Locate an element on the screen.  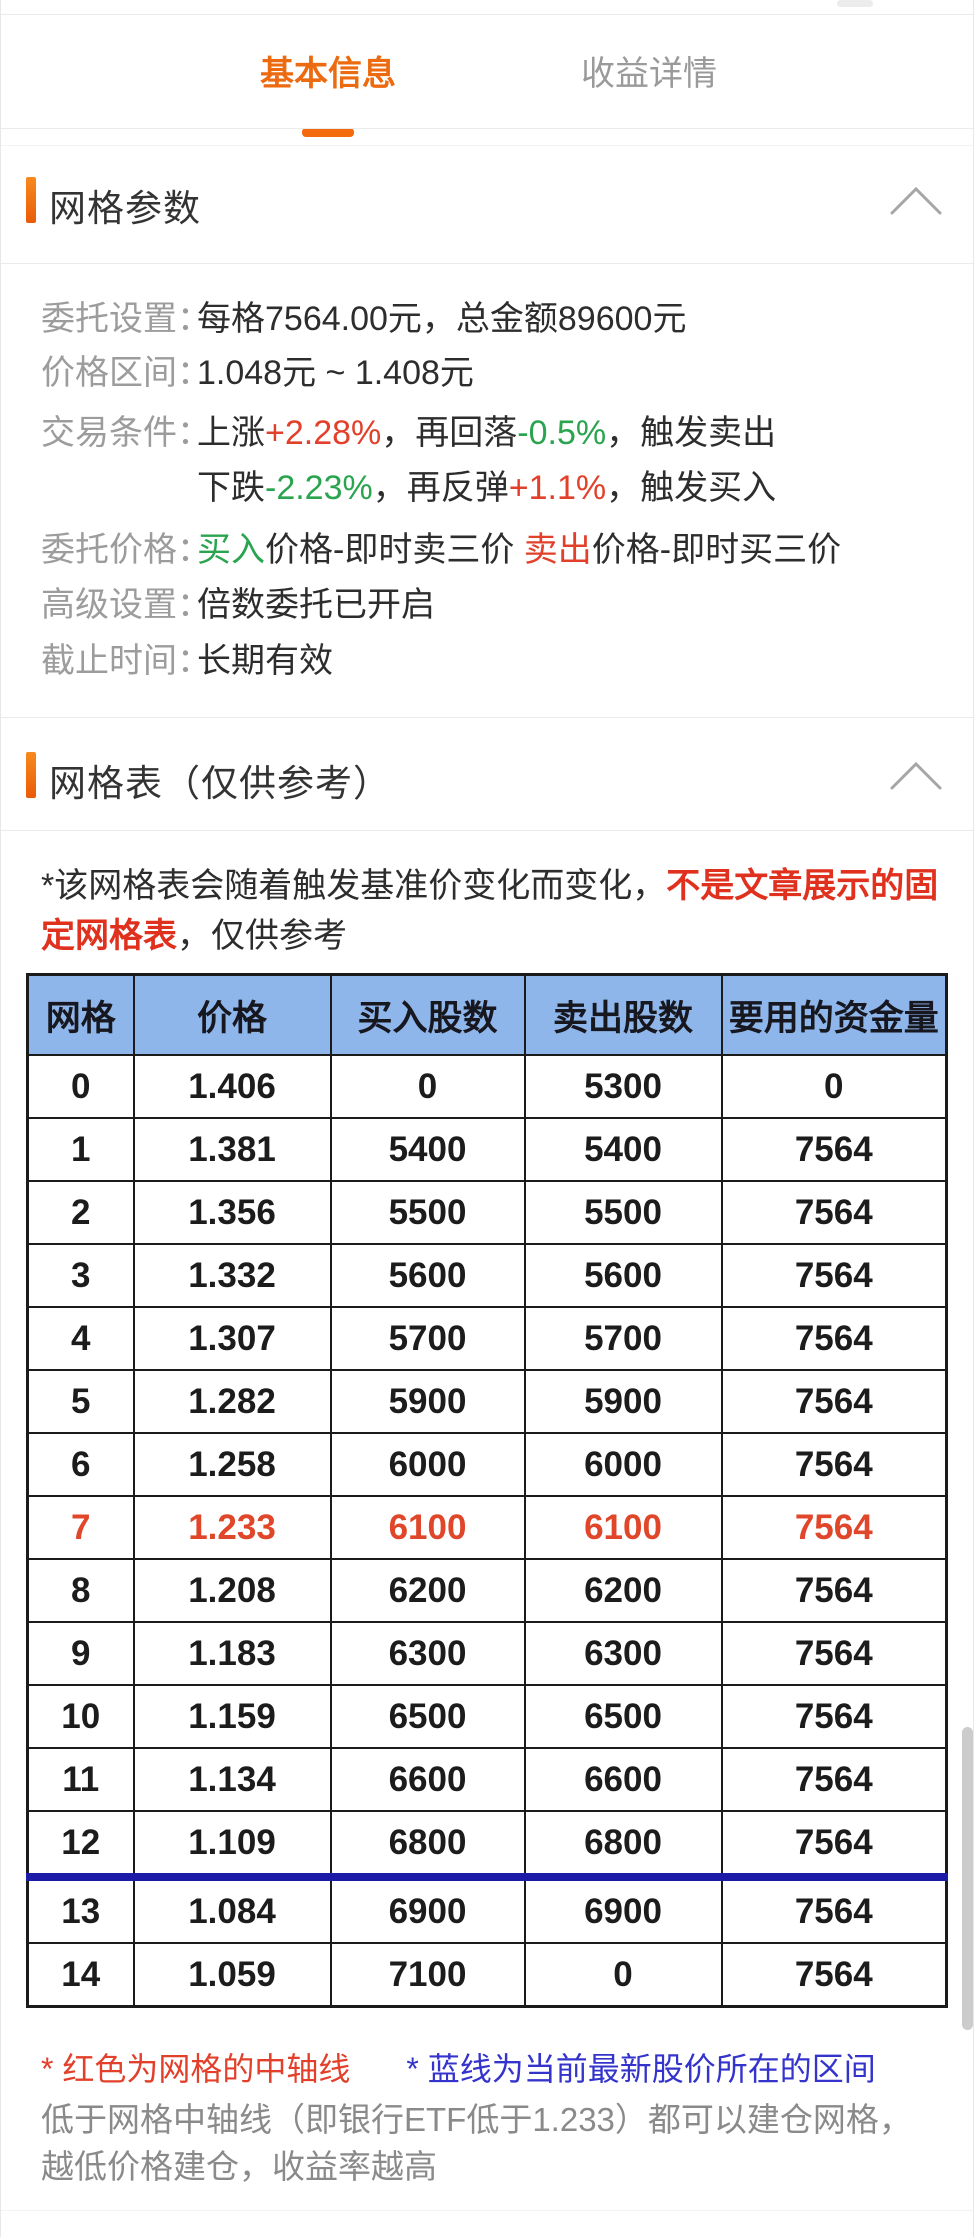
table-cell: 0 is located at coordinates (80, 1086).